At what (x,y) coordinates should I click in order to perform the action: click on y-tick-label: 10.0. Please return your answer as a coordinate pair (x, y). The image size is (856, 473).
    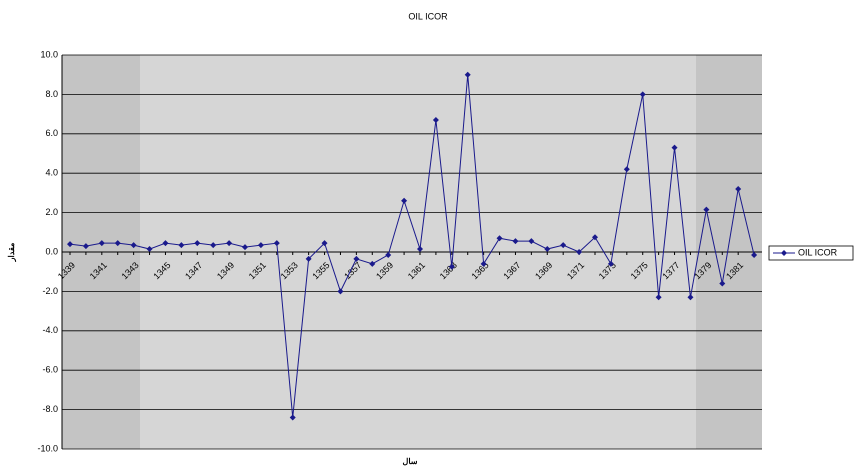
    Looking at the image, I should click on (49, 54).